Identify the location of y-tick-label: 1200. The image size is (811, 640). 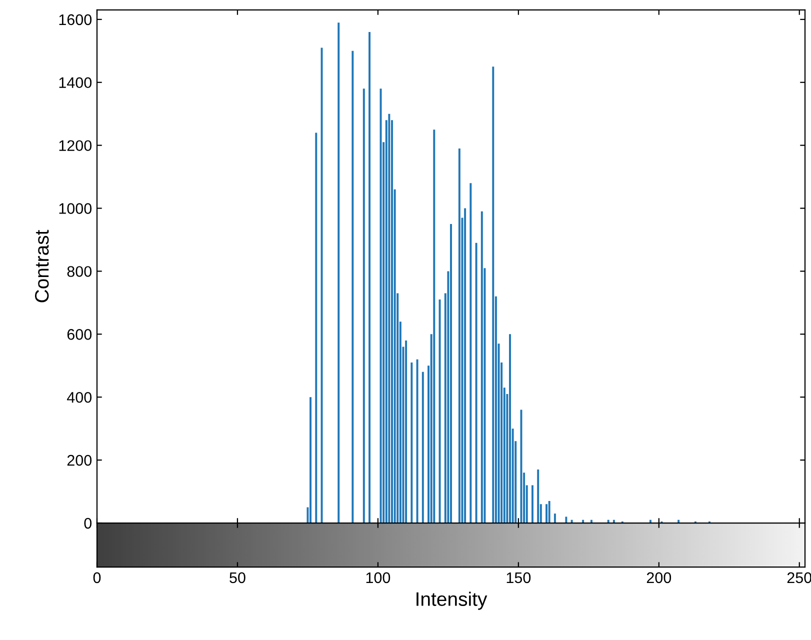
(75, 146).